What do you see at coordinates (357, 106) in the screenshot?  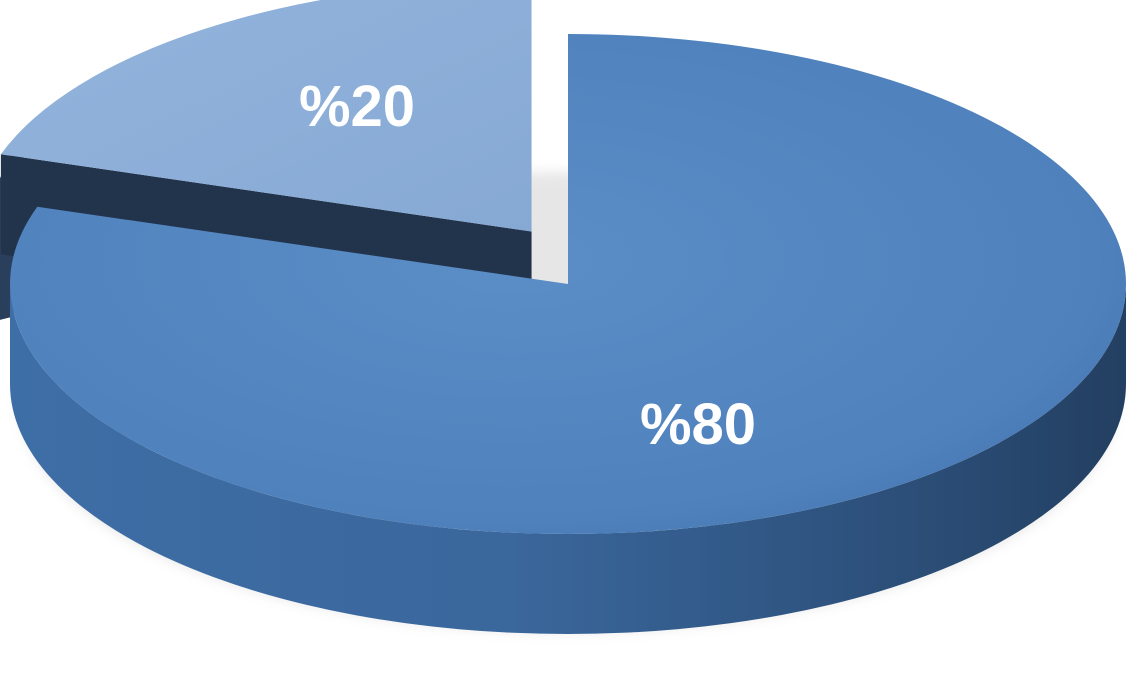 I see `slice-label-20: %20` at bounding box center [357, 106].